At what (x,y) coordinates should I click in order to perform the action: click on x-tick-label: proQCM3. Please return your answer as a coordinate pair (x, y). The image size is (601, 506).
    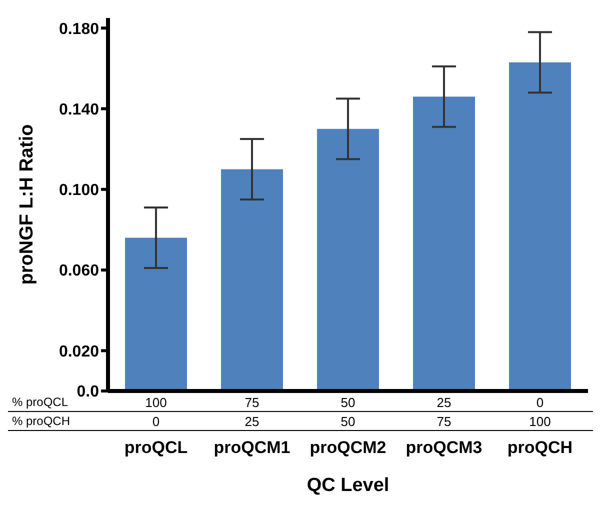
    Looking at the image, I should click on (444, 447).